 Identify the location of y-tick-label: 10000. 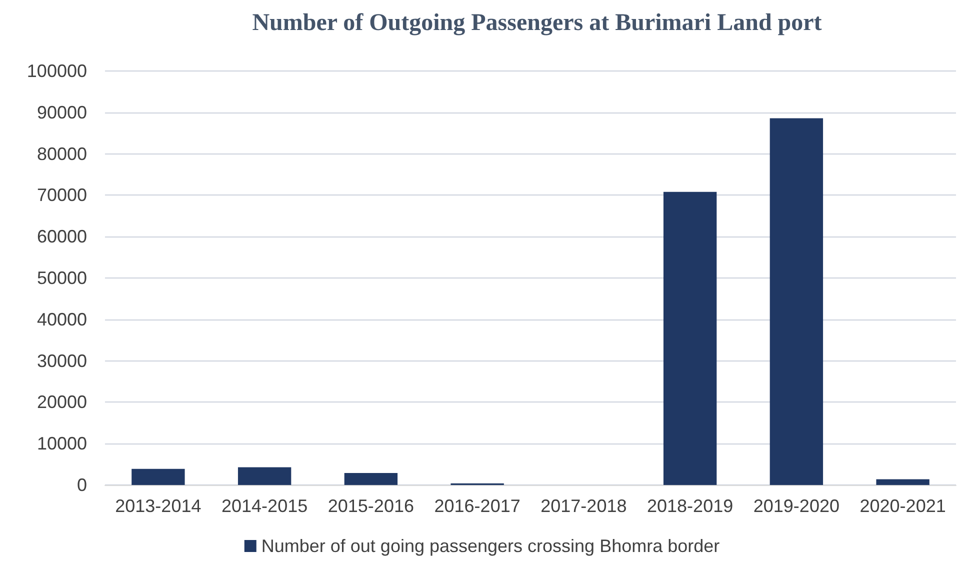
(61, 444).